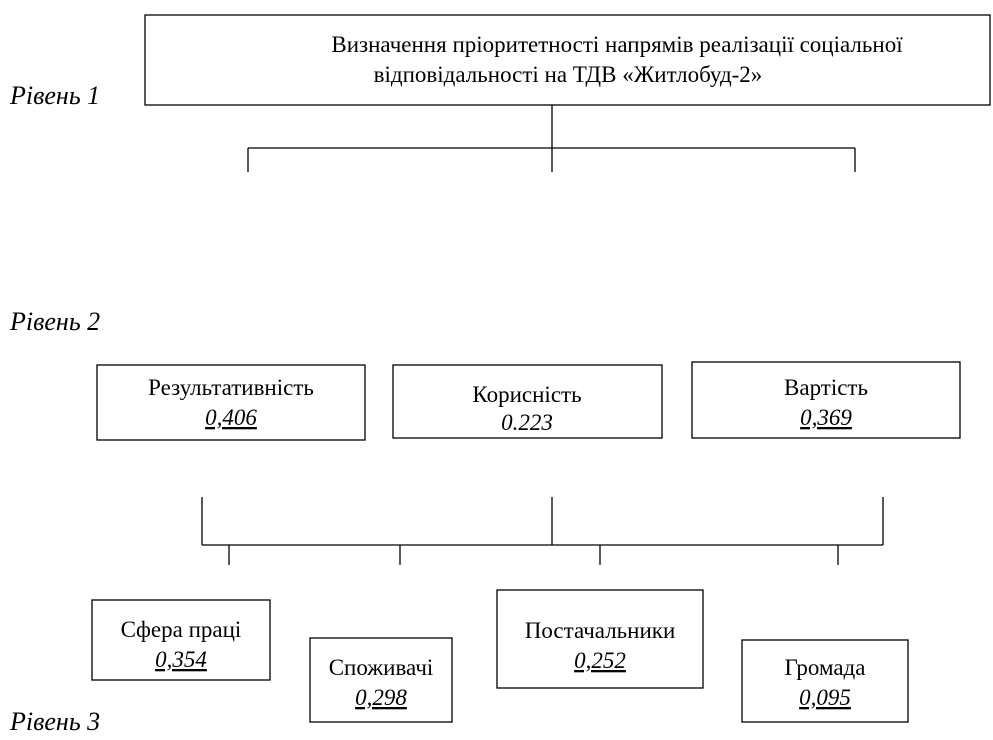  Describe the element at coordinates (231, 387) in the screenshot. I see `criterion-label: Результативність` at that location.